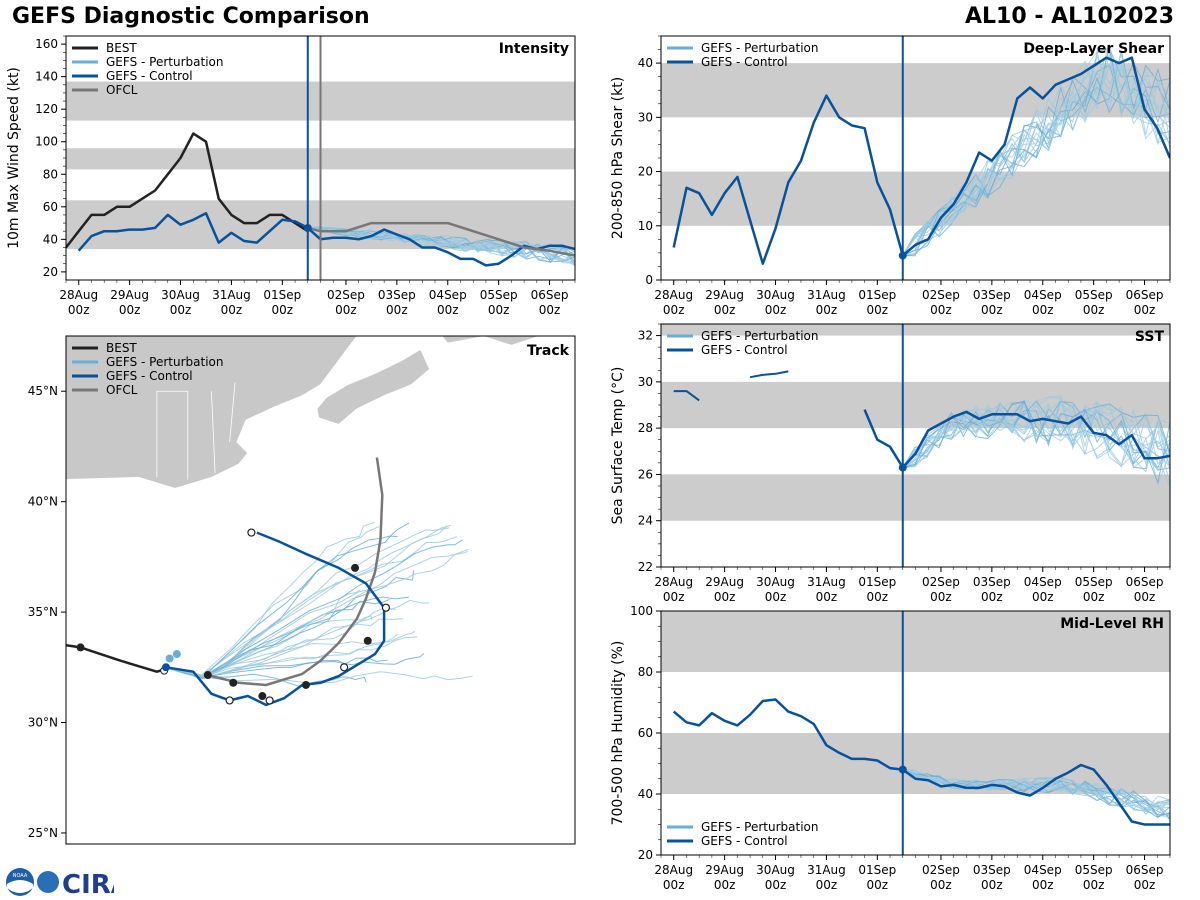 This screenshot has width=1200, height=900. Describe the element at coordinates (915, 198) in the screenshot. I see `shear-band` at that location.